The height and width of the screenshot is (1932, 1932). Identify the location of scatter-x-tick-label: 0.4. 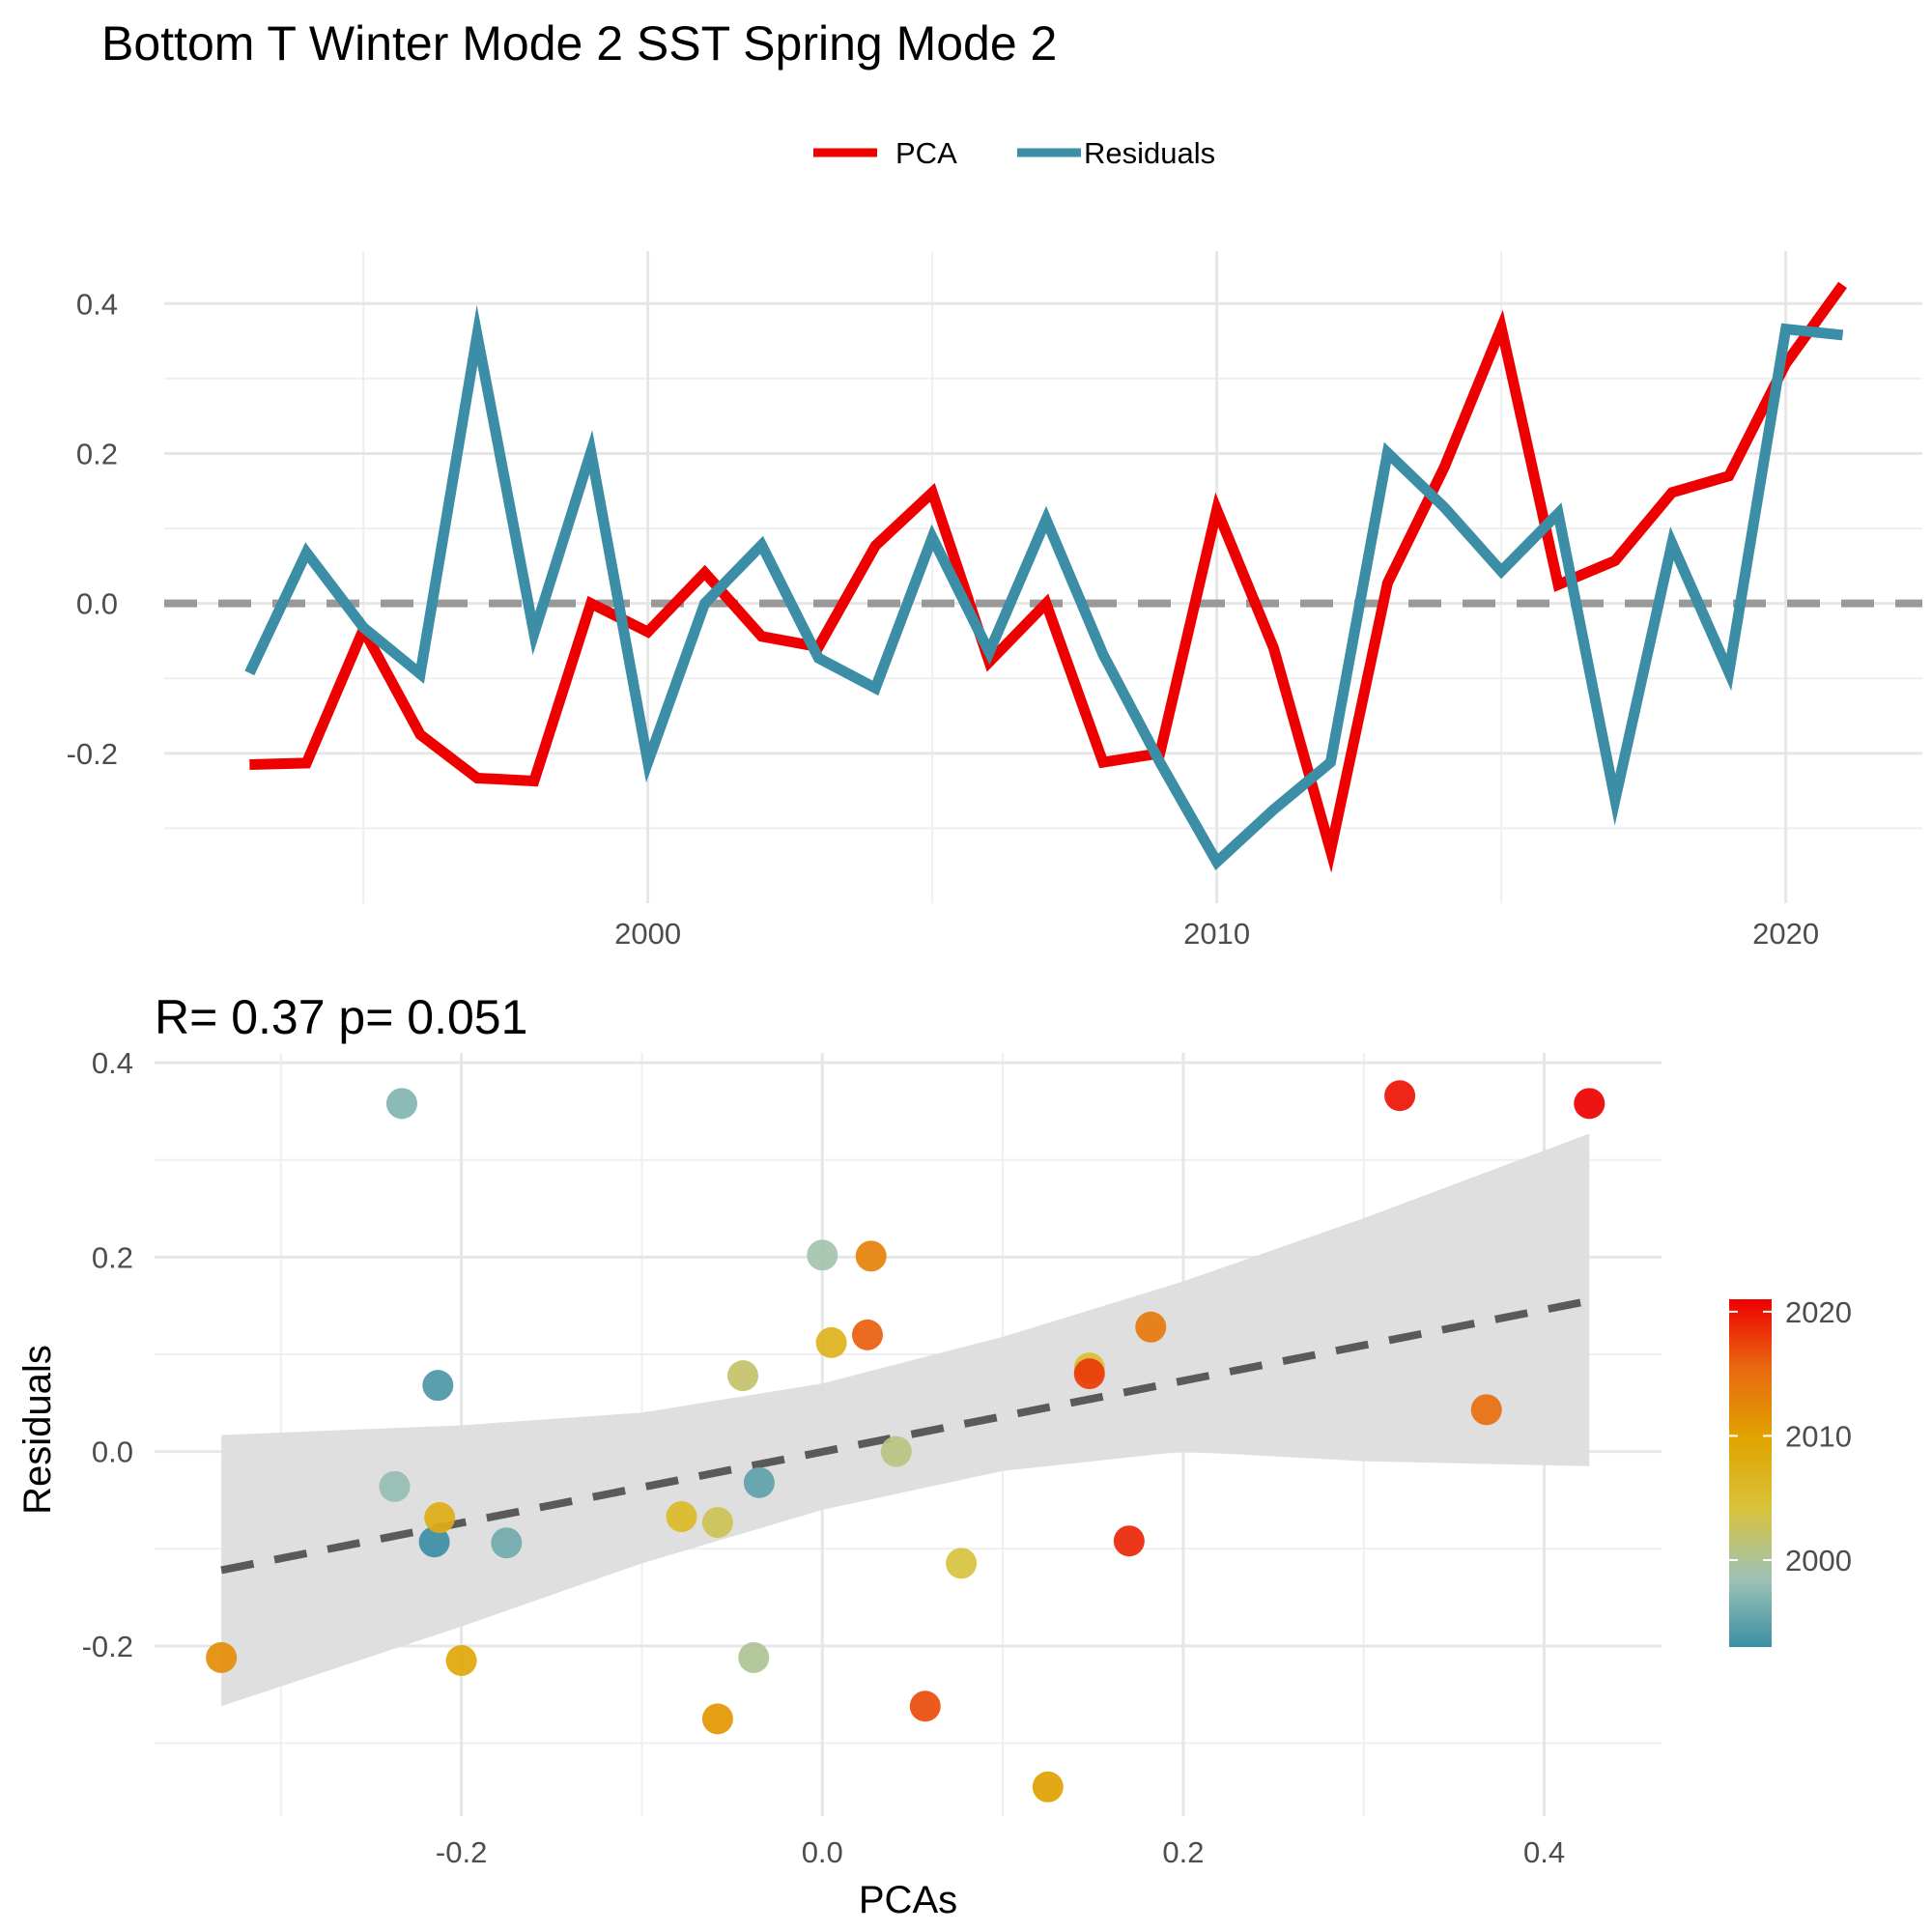
(1544, 1852).